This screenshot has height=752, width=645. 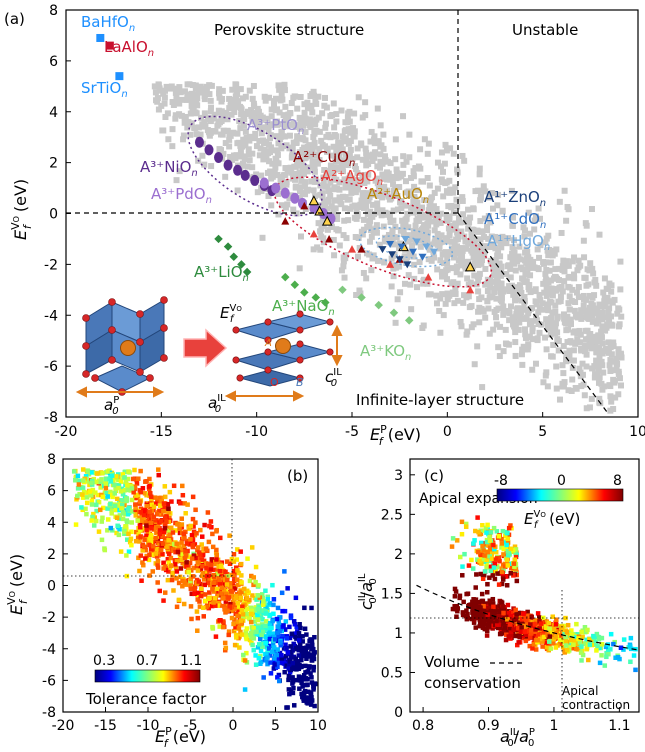 What do you see at coordinates (350, 426) in the screenshot?
I see `x-tick-labels: -20 -15 -10 -5 0 5 10` at bounding box center [350, 426].